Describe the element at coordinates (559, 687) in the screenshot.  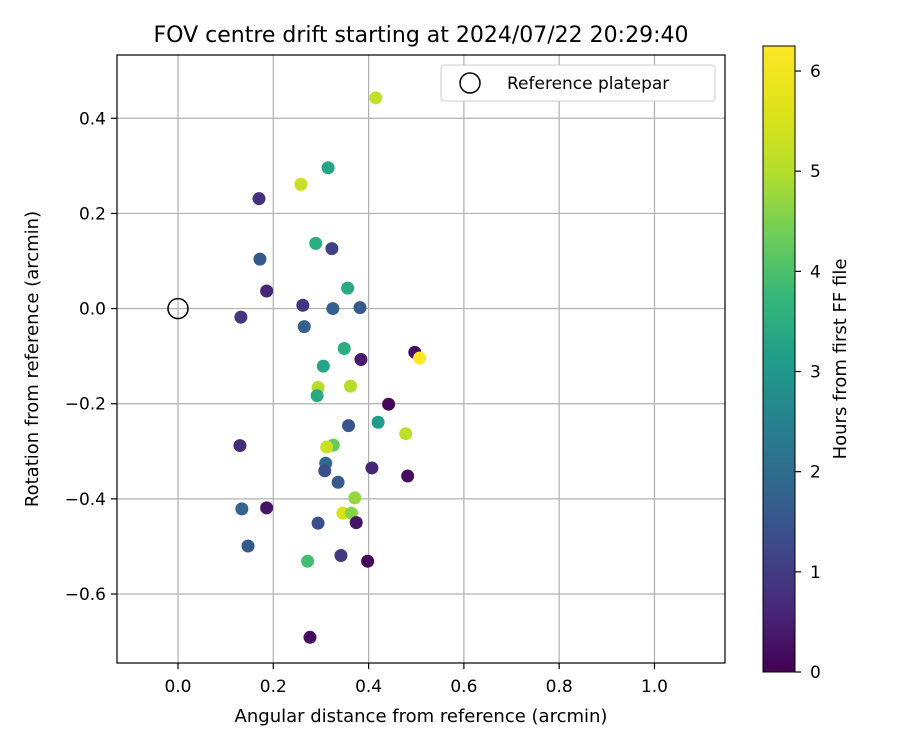
I see `x-tick-label: 0.8` at that location.